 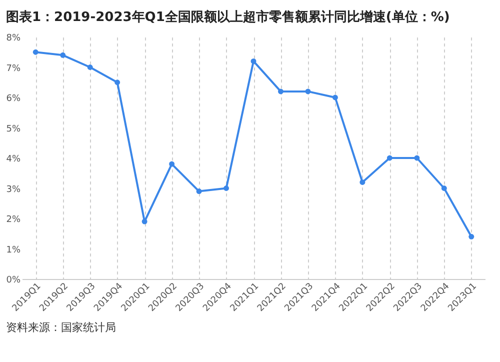 What do you see at coordinates (13, 281) in the screenshot?
I see `y-tick-label: 0%` at bounding box center [13, 281].